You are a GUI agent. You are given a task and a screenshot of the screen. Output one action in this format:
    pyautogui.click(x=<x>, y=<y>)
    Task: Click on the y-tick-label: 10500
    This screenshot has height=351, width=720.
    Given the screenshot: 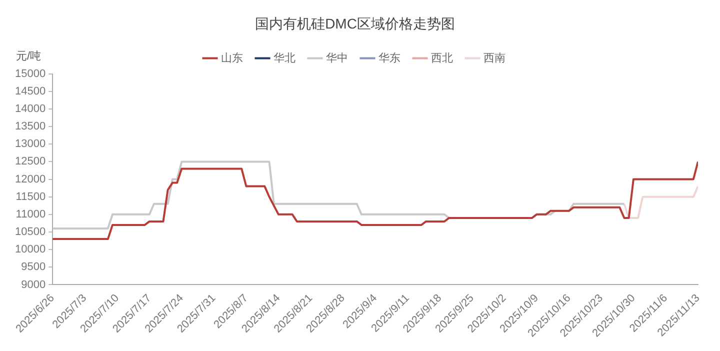 What is the action you would take?
    pyautogui.click(x=30, y=232)
    